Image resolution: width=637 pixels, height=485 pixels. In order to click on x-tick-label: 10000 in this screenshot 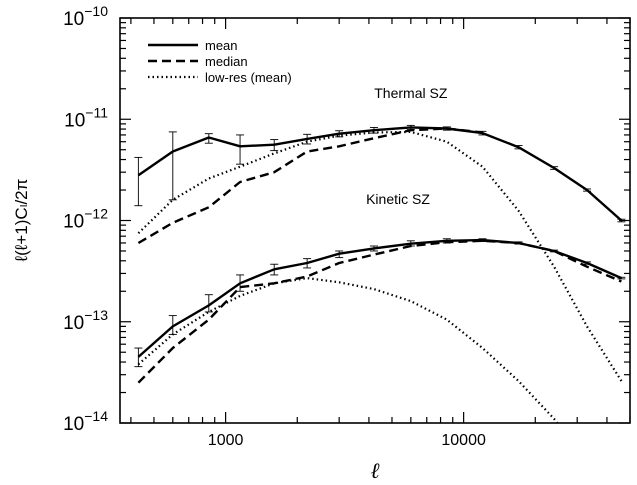, I will do `click(463, 440)`.